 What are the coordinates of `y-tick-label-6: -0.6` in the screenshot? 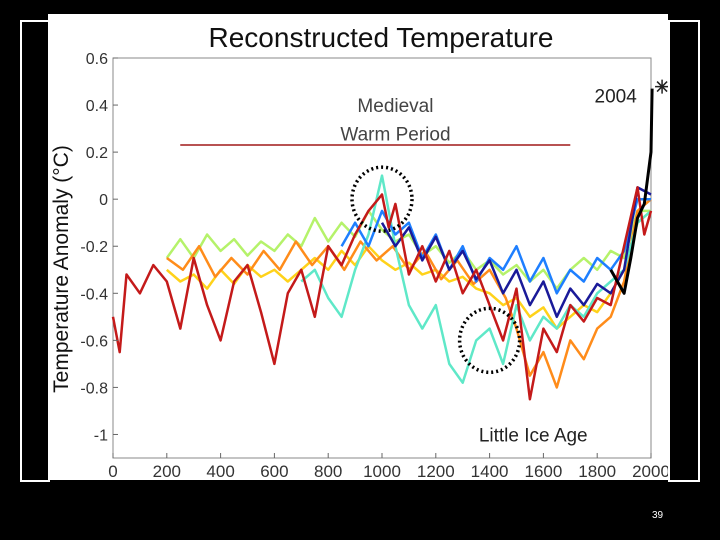 It's located at (94, 341).